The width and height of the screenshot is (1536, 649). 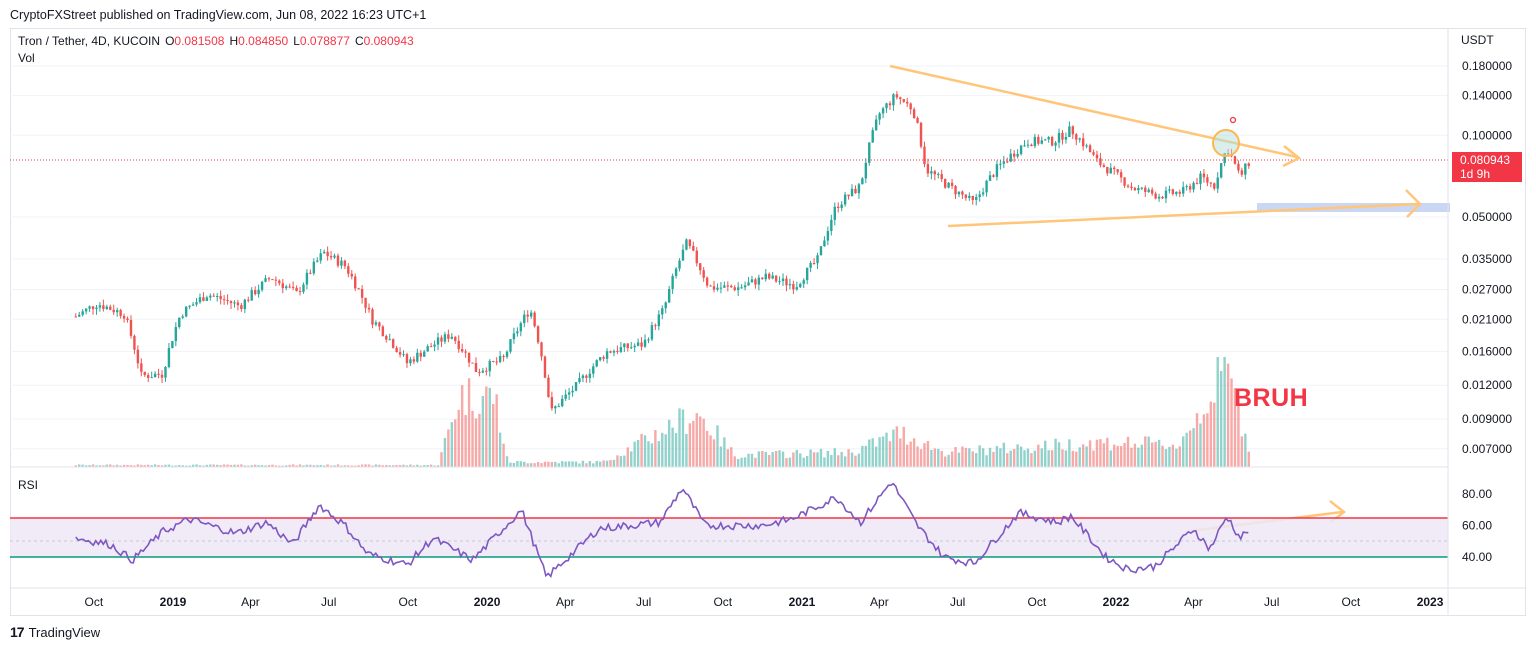 I want to click on rsi-indicator-label: RSI, so click(x=28, y=485).